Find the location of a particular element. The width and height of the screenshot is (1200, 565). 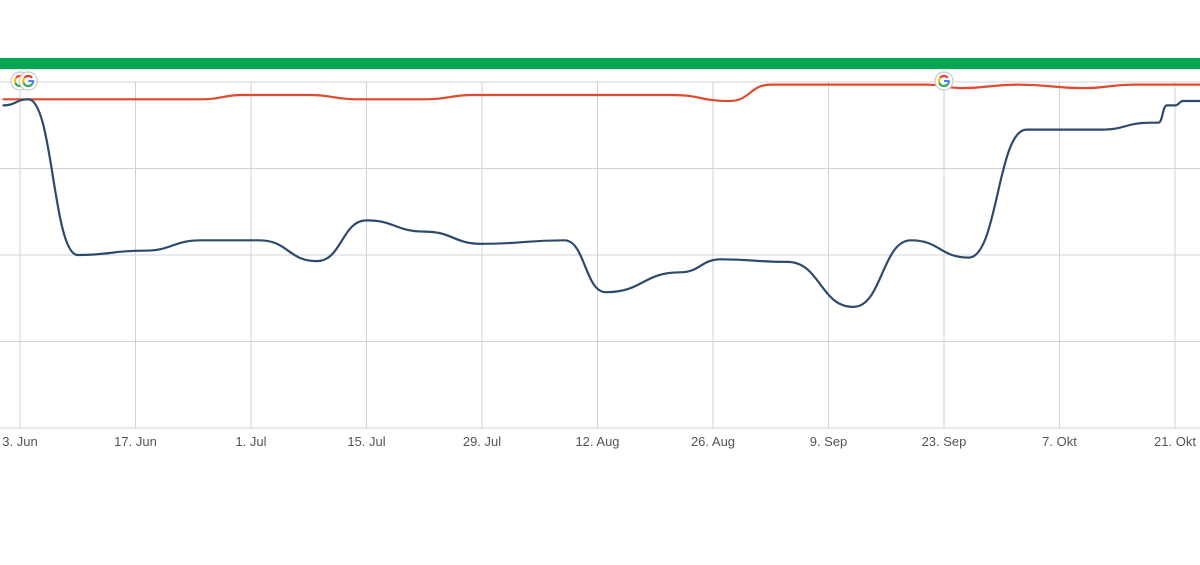

x-tick-label: 26. Aug is located at coordinates (713, 441).